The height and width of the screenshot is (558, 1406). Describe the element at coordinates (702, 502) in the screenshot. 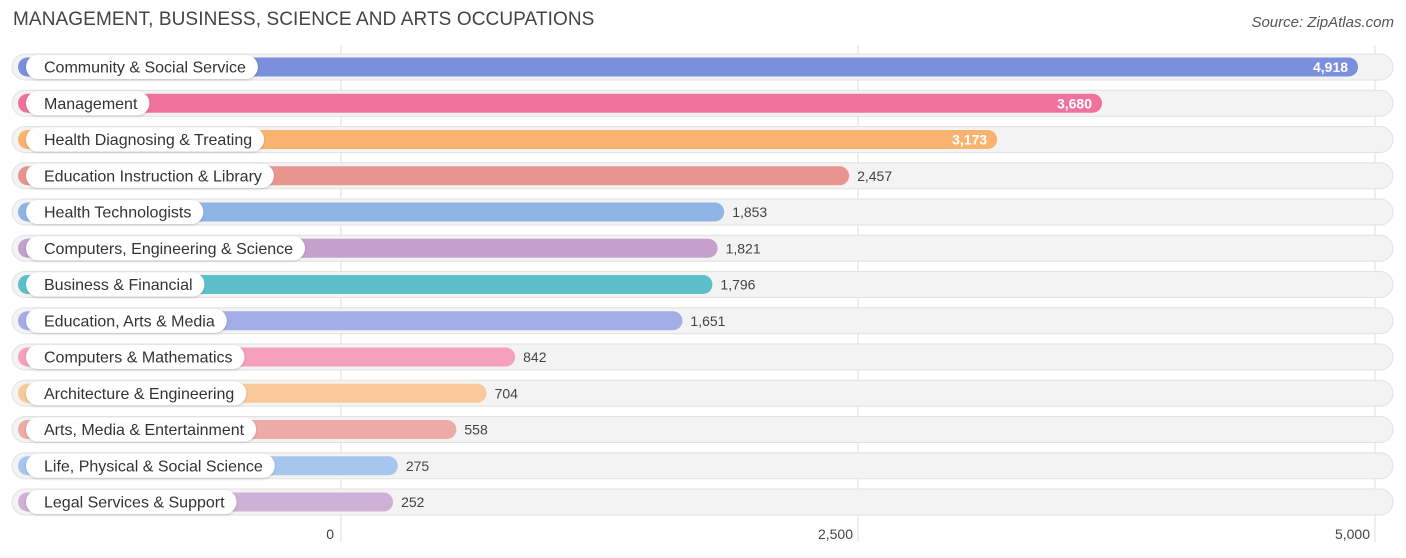

I see `bar-row: Legal Services & Support 252` at that location.